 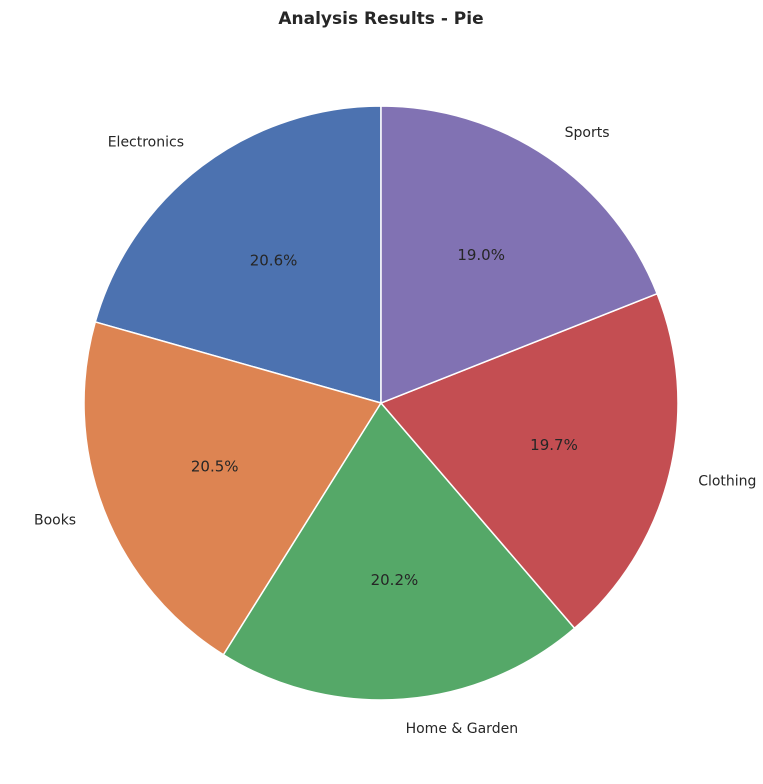 I want to click on pie-slice-electronics, so click(x=238, y=254).